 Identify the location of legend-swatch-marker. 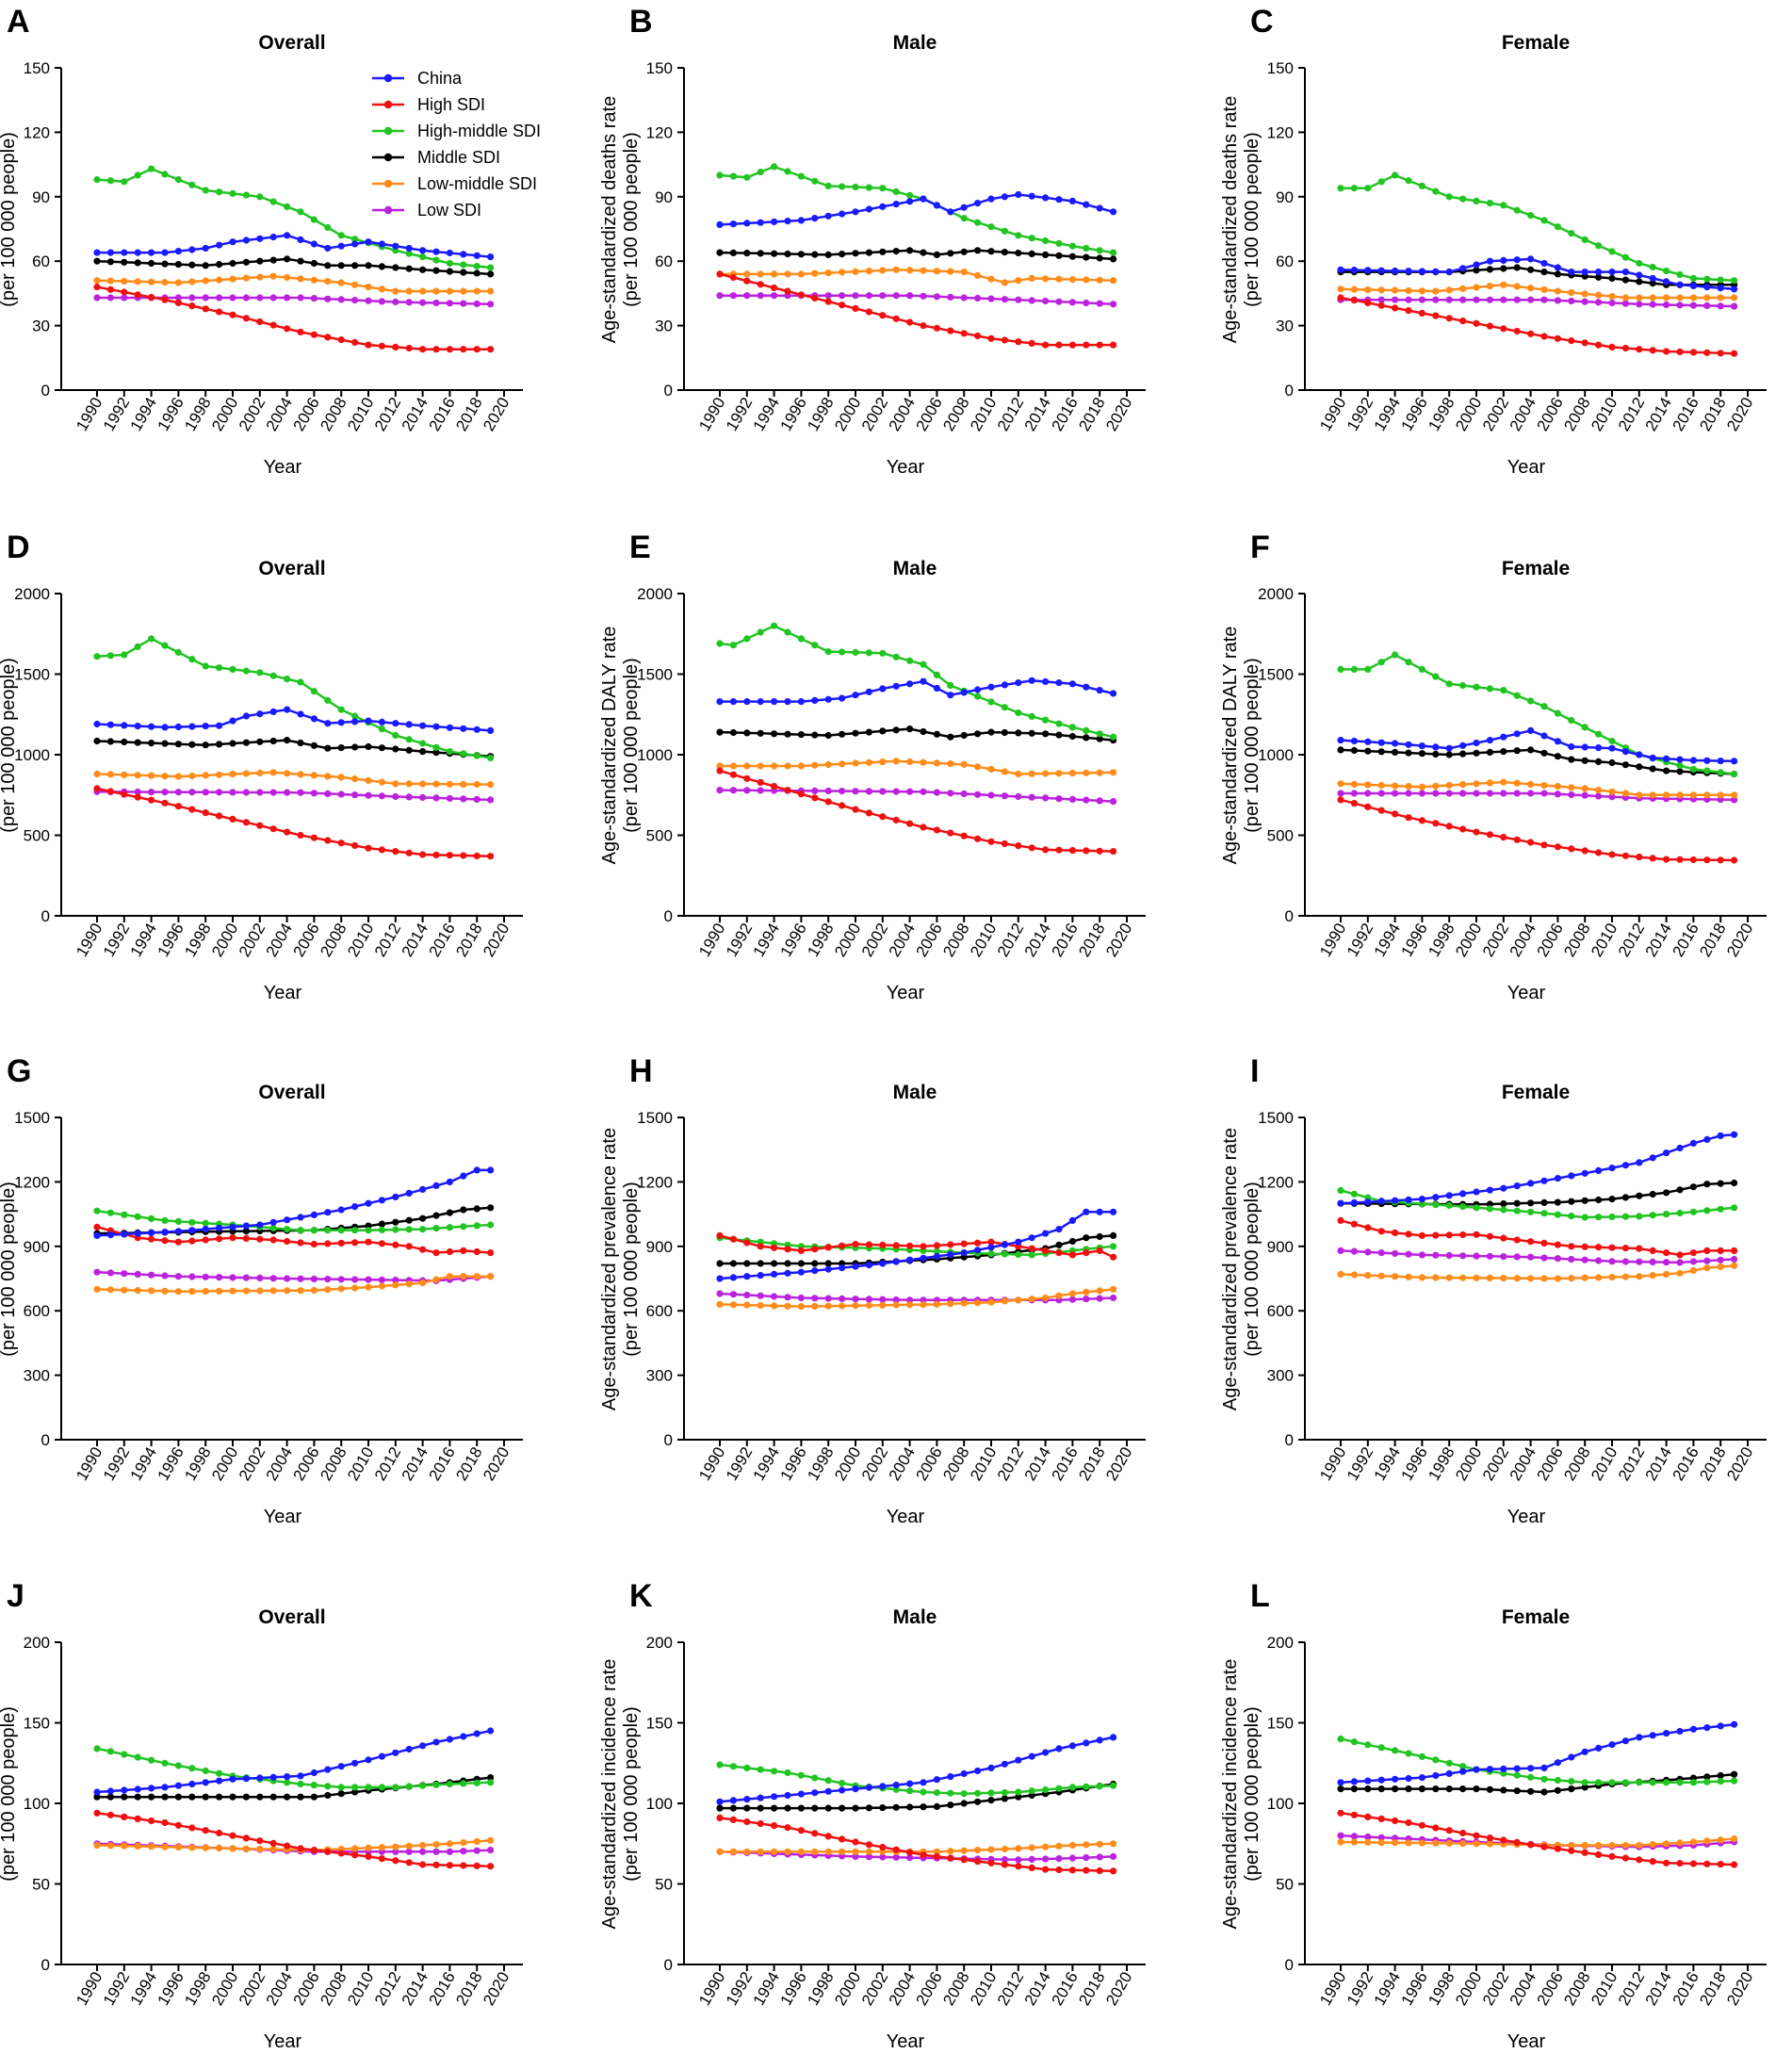
(388, 78).